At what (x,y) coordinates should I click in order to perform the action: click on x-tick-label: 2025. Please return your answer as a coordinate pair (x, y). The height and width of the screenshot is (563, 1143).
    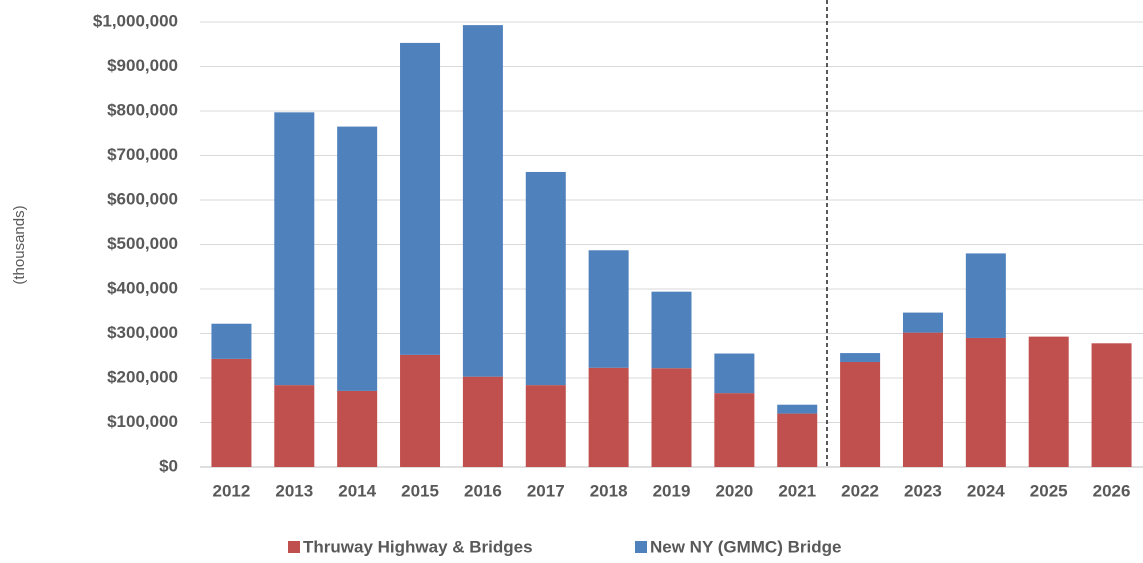
    Looking at the image, I should click on (1049, 490).